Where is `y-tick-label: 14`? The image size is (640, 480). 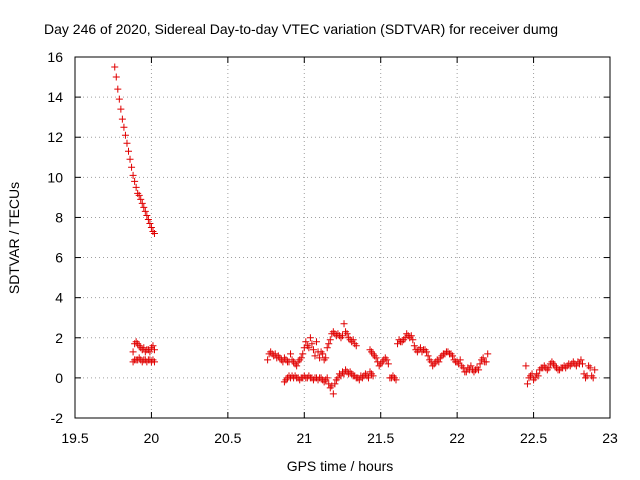 y-tick-label: 14 is located at coordinates (55, 97).